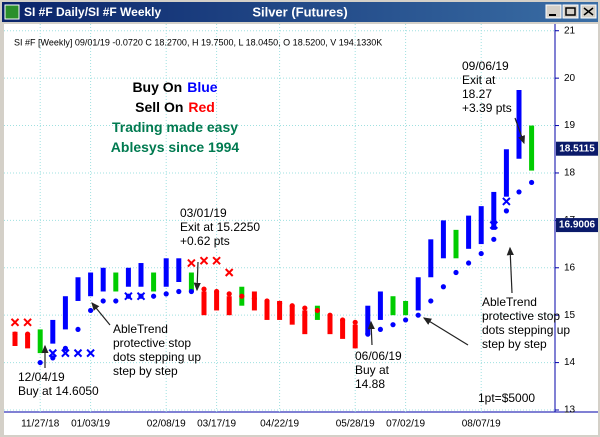 Image resolution: width=600 pixels, height=437 pixels. I want to click on price-axis, so click(576, 218).